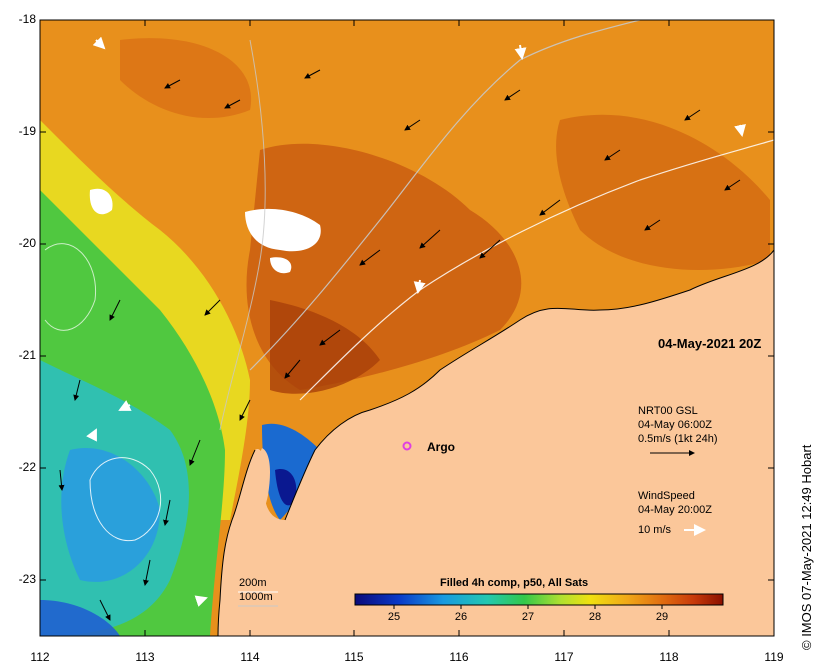 Image resolution: width=818 pixels, height=672 pixels. I want to click on current-legend-scale: 0.5m/s (1kt 24h), so click(678, 439).